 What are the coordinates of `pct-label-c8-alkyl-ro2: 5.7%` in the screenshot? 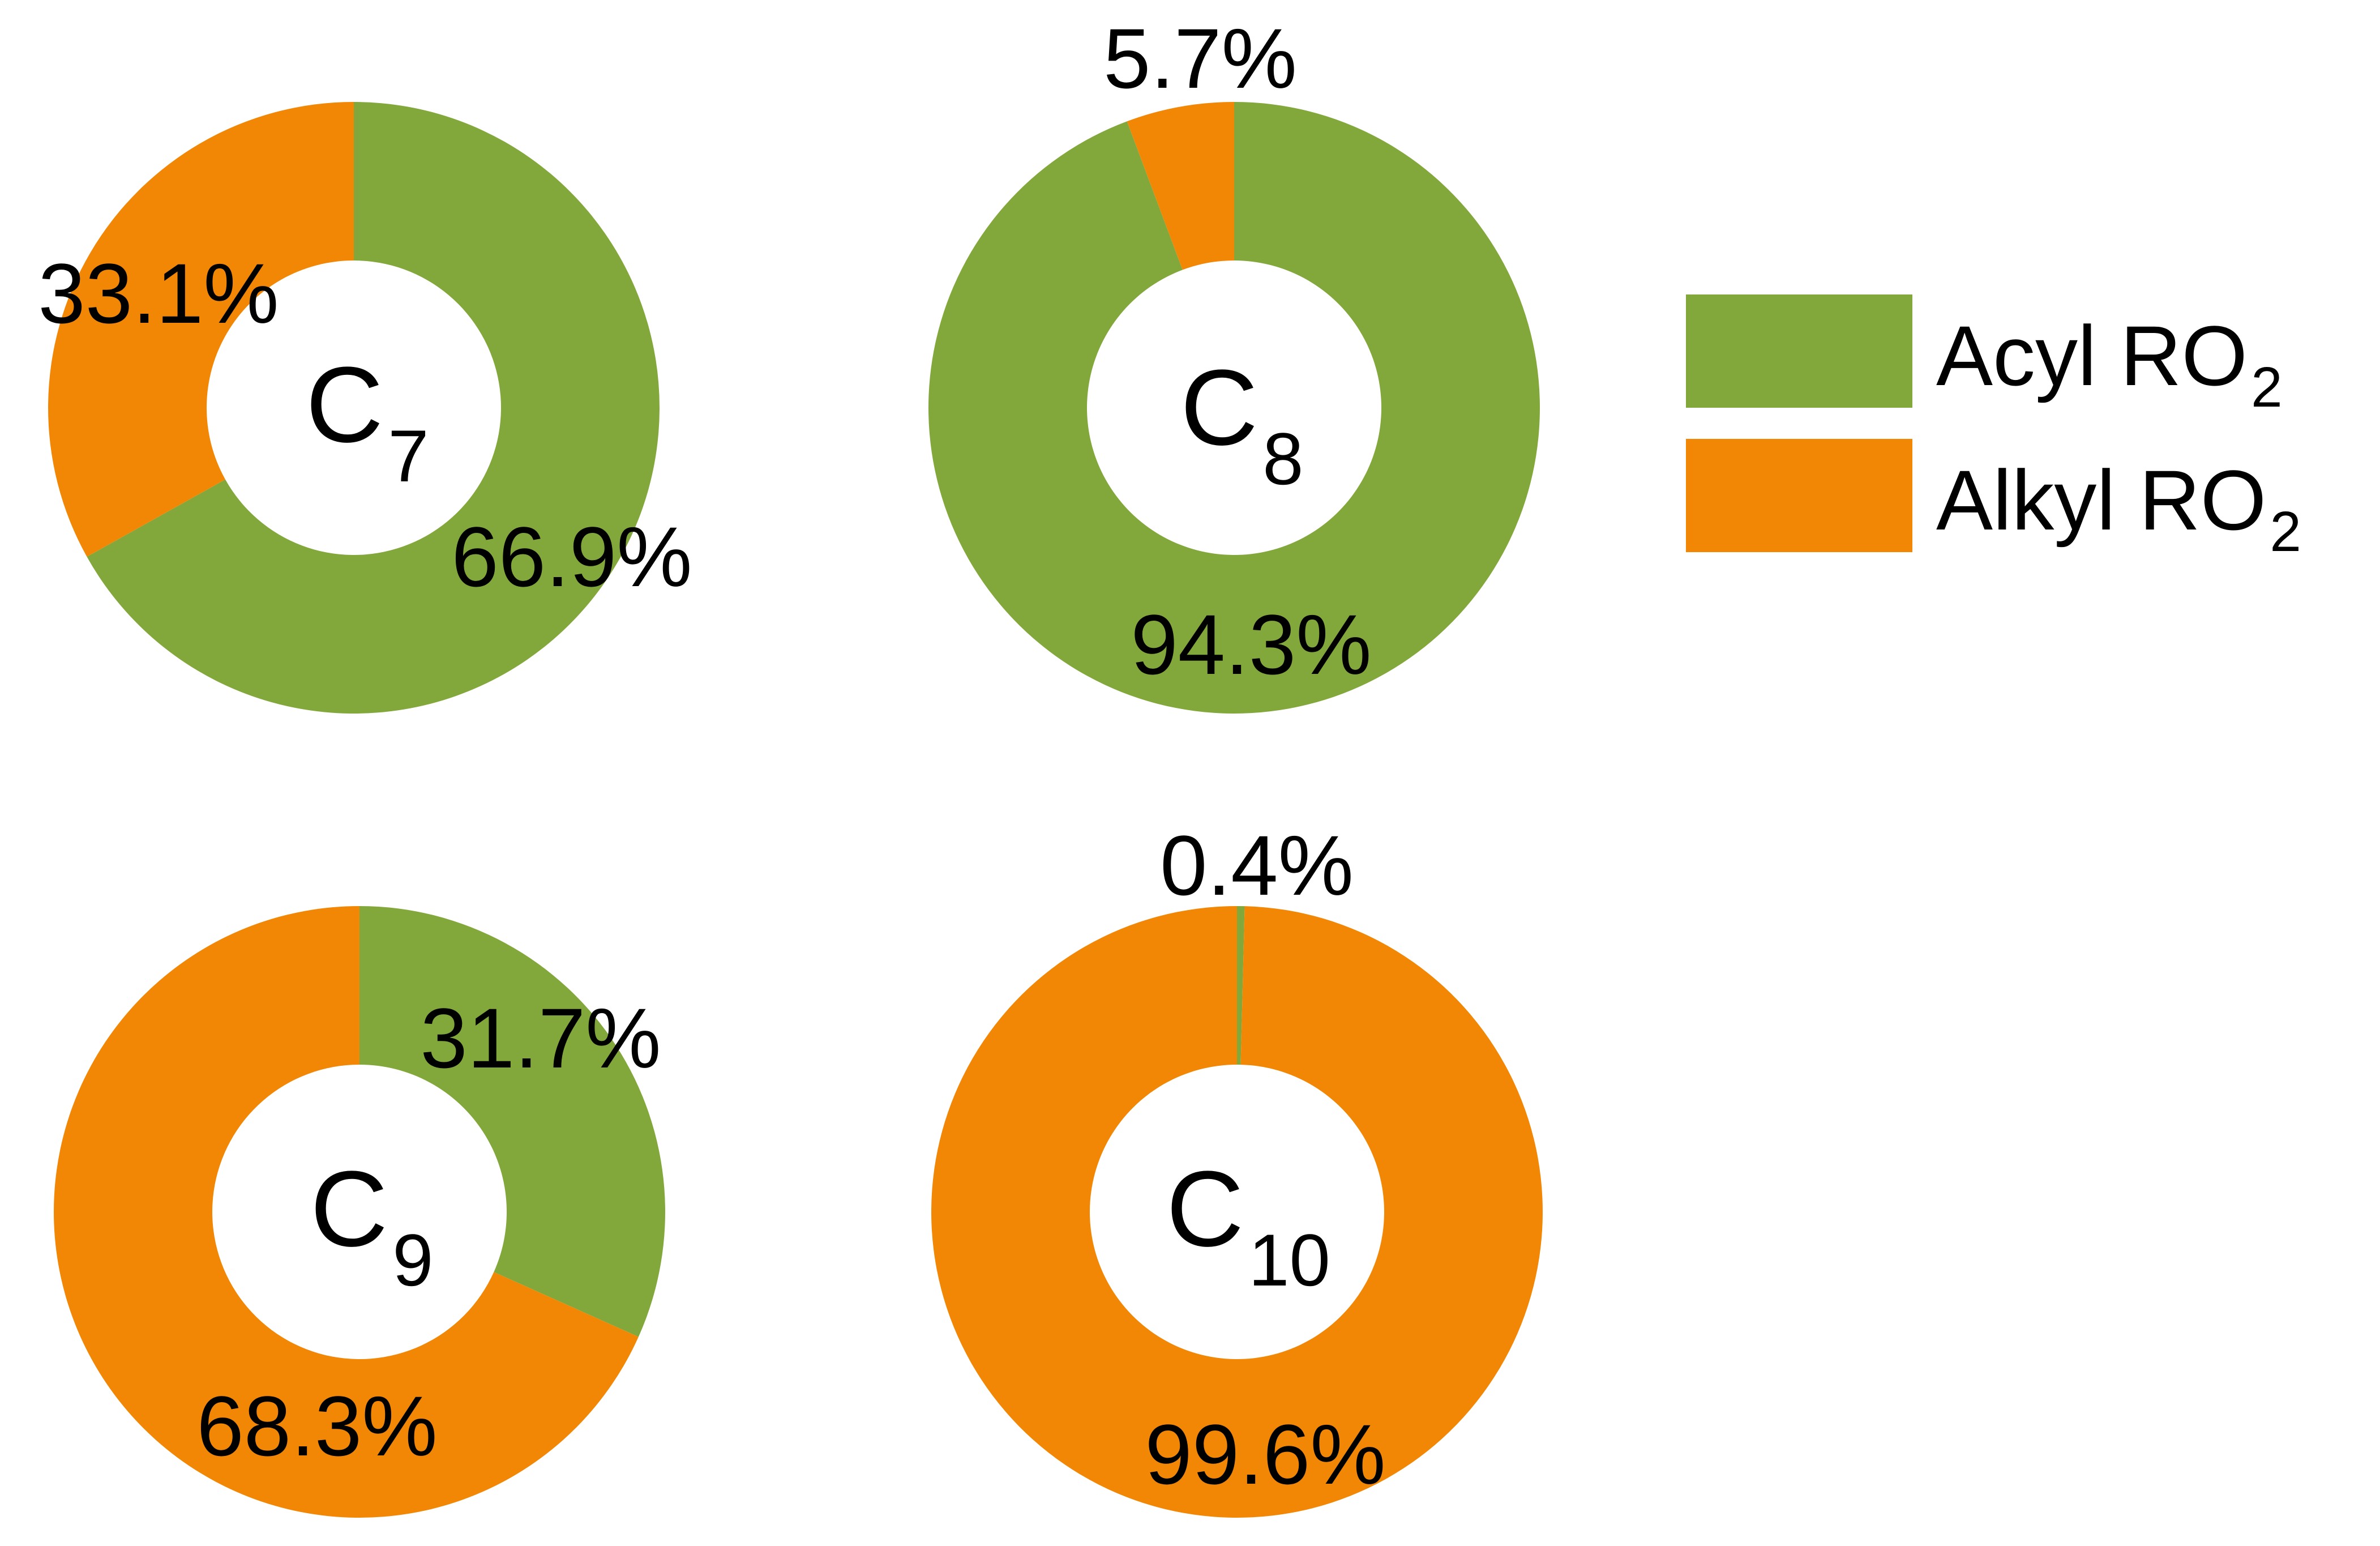 It's located at (1200, 58).